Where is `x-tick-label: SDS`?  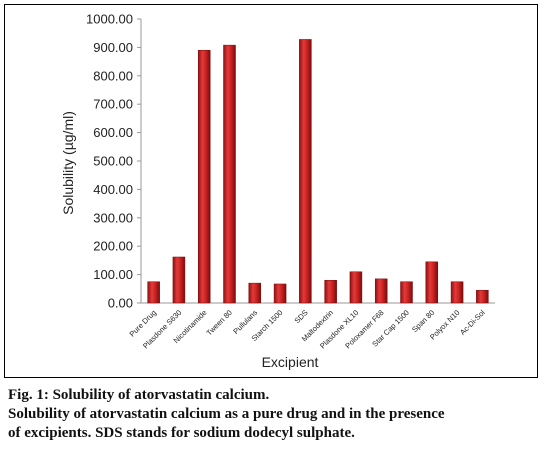 x-tick-label: SDS is located at coordinates (301, 316).